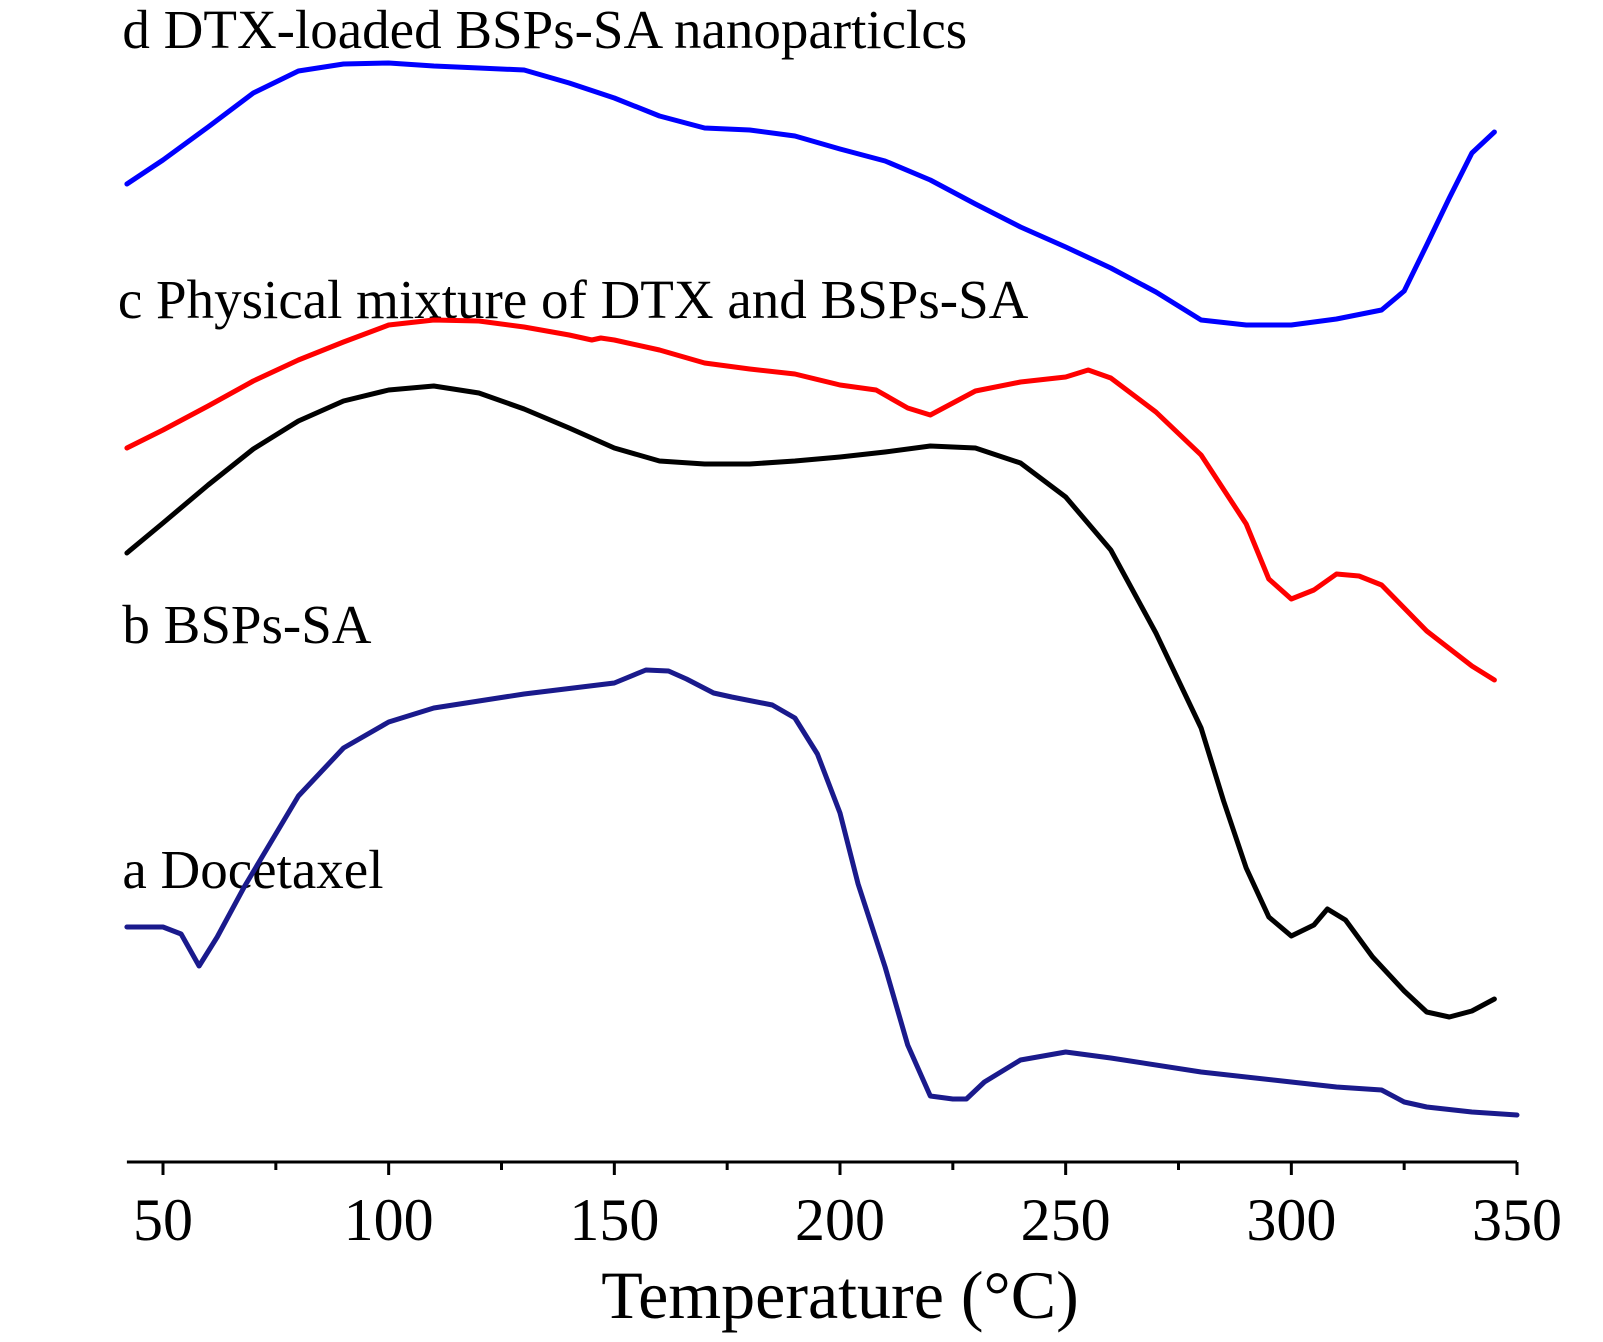 This screenshot has width=1603, height=1342. I want to click on x-tick-label: 150, so click(614, 1220).